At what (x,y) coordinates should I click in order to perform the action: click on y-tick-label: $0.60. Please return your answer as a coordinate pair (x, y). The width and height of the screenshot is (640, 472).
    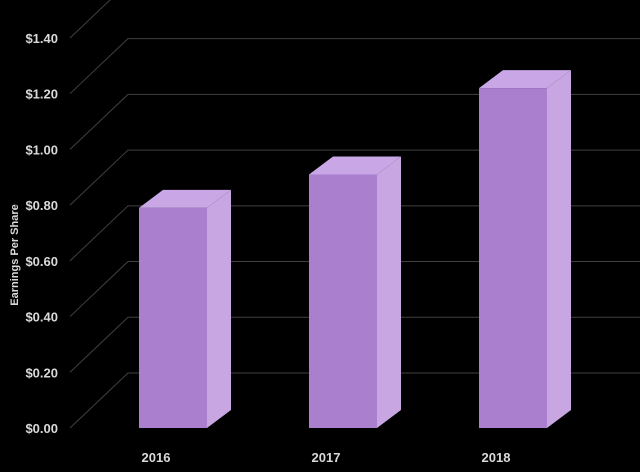
    Looking at the image, I should click on (41, 261).